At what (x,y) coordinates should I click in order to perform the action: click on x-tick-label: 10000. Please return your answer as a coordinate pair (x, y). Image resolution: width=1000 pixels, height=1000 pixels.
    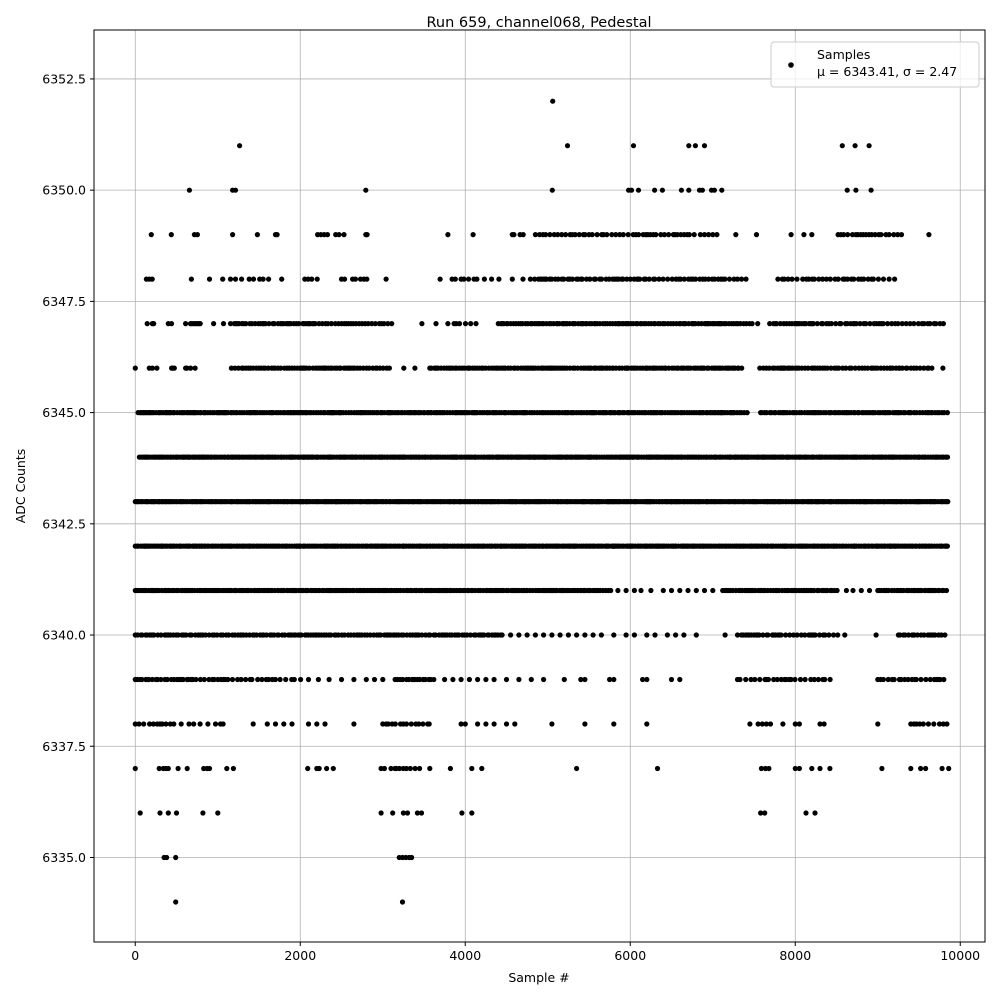
    Looking at the image, I should click on (960, 955).